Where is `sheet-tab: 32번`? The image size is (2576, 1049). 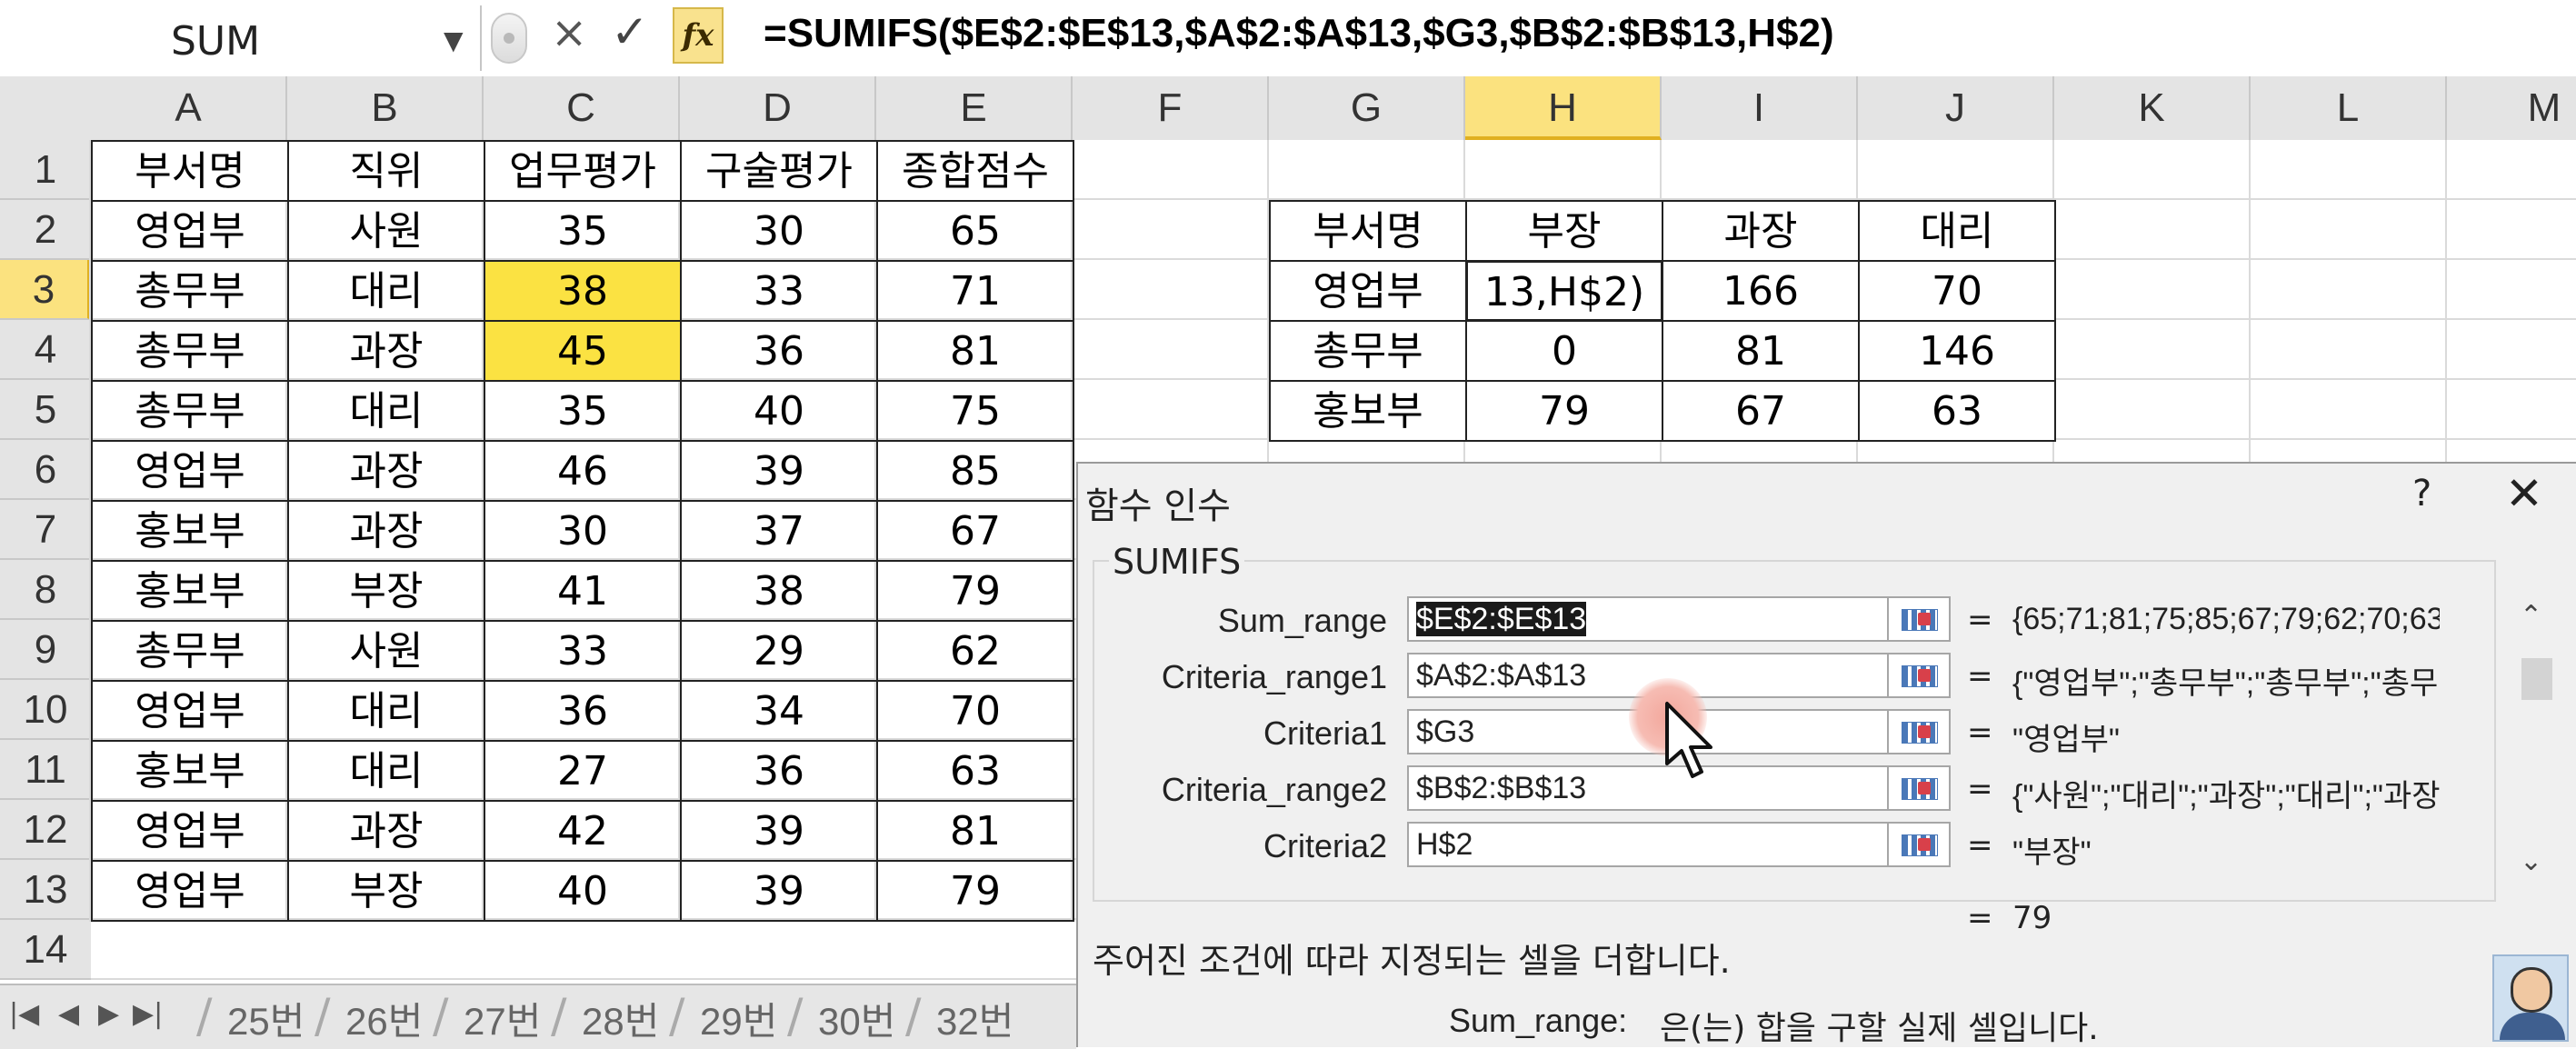 sheet-tab: 32번 is located at coordinates (975, 1021).